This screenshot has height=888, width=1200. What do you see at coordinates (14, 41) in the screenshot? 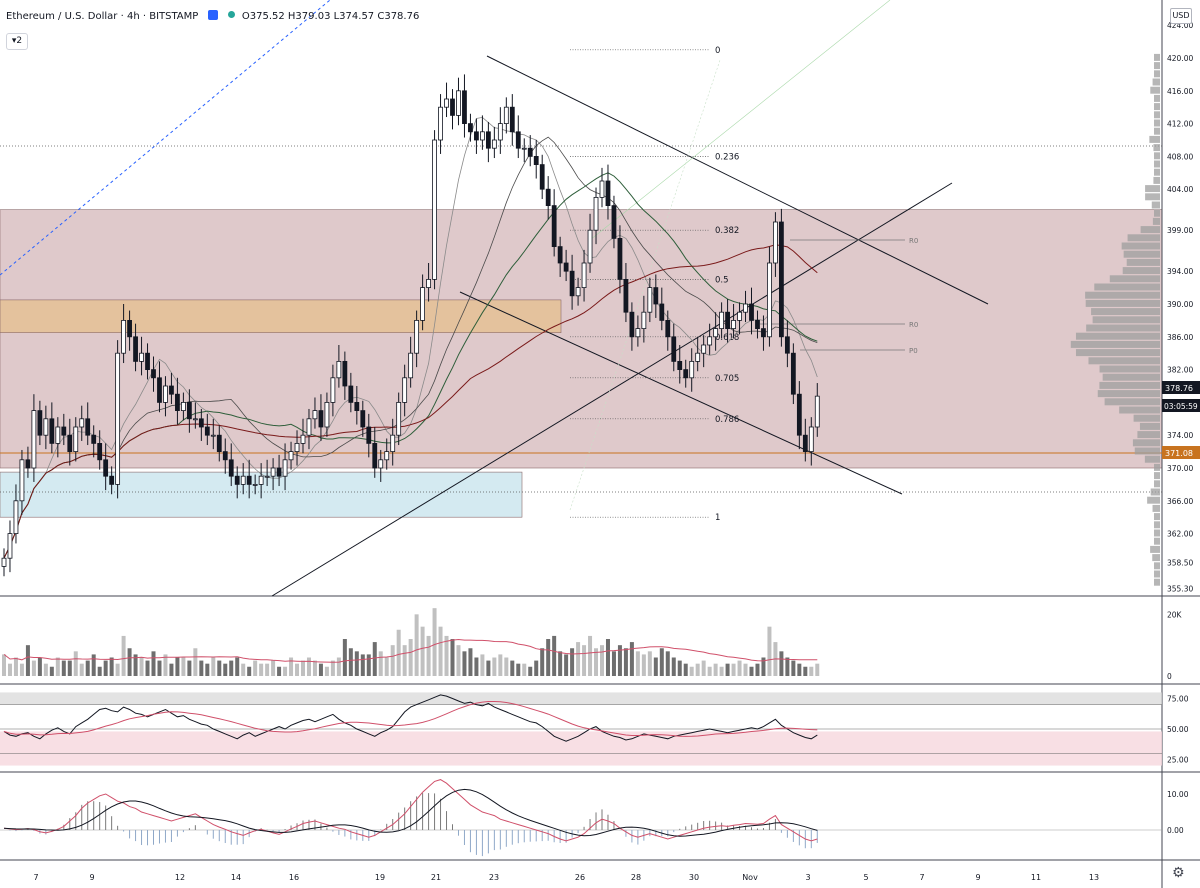
I see `chevron-down-icon: ▾` at bounding box center [14, 41].